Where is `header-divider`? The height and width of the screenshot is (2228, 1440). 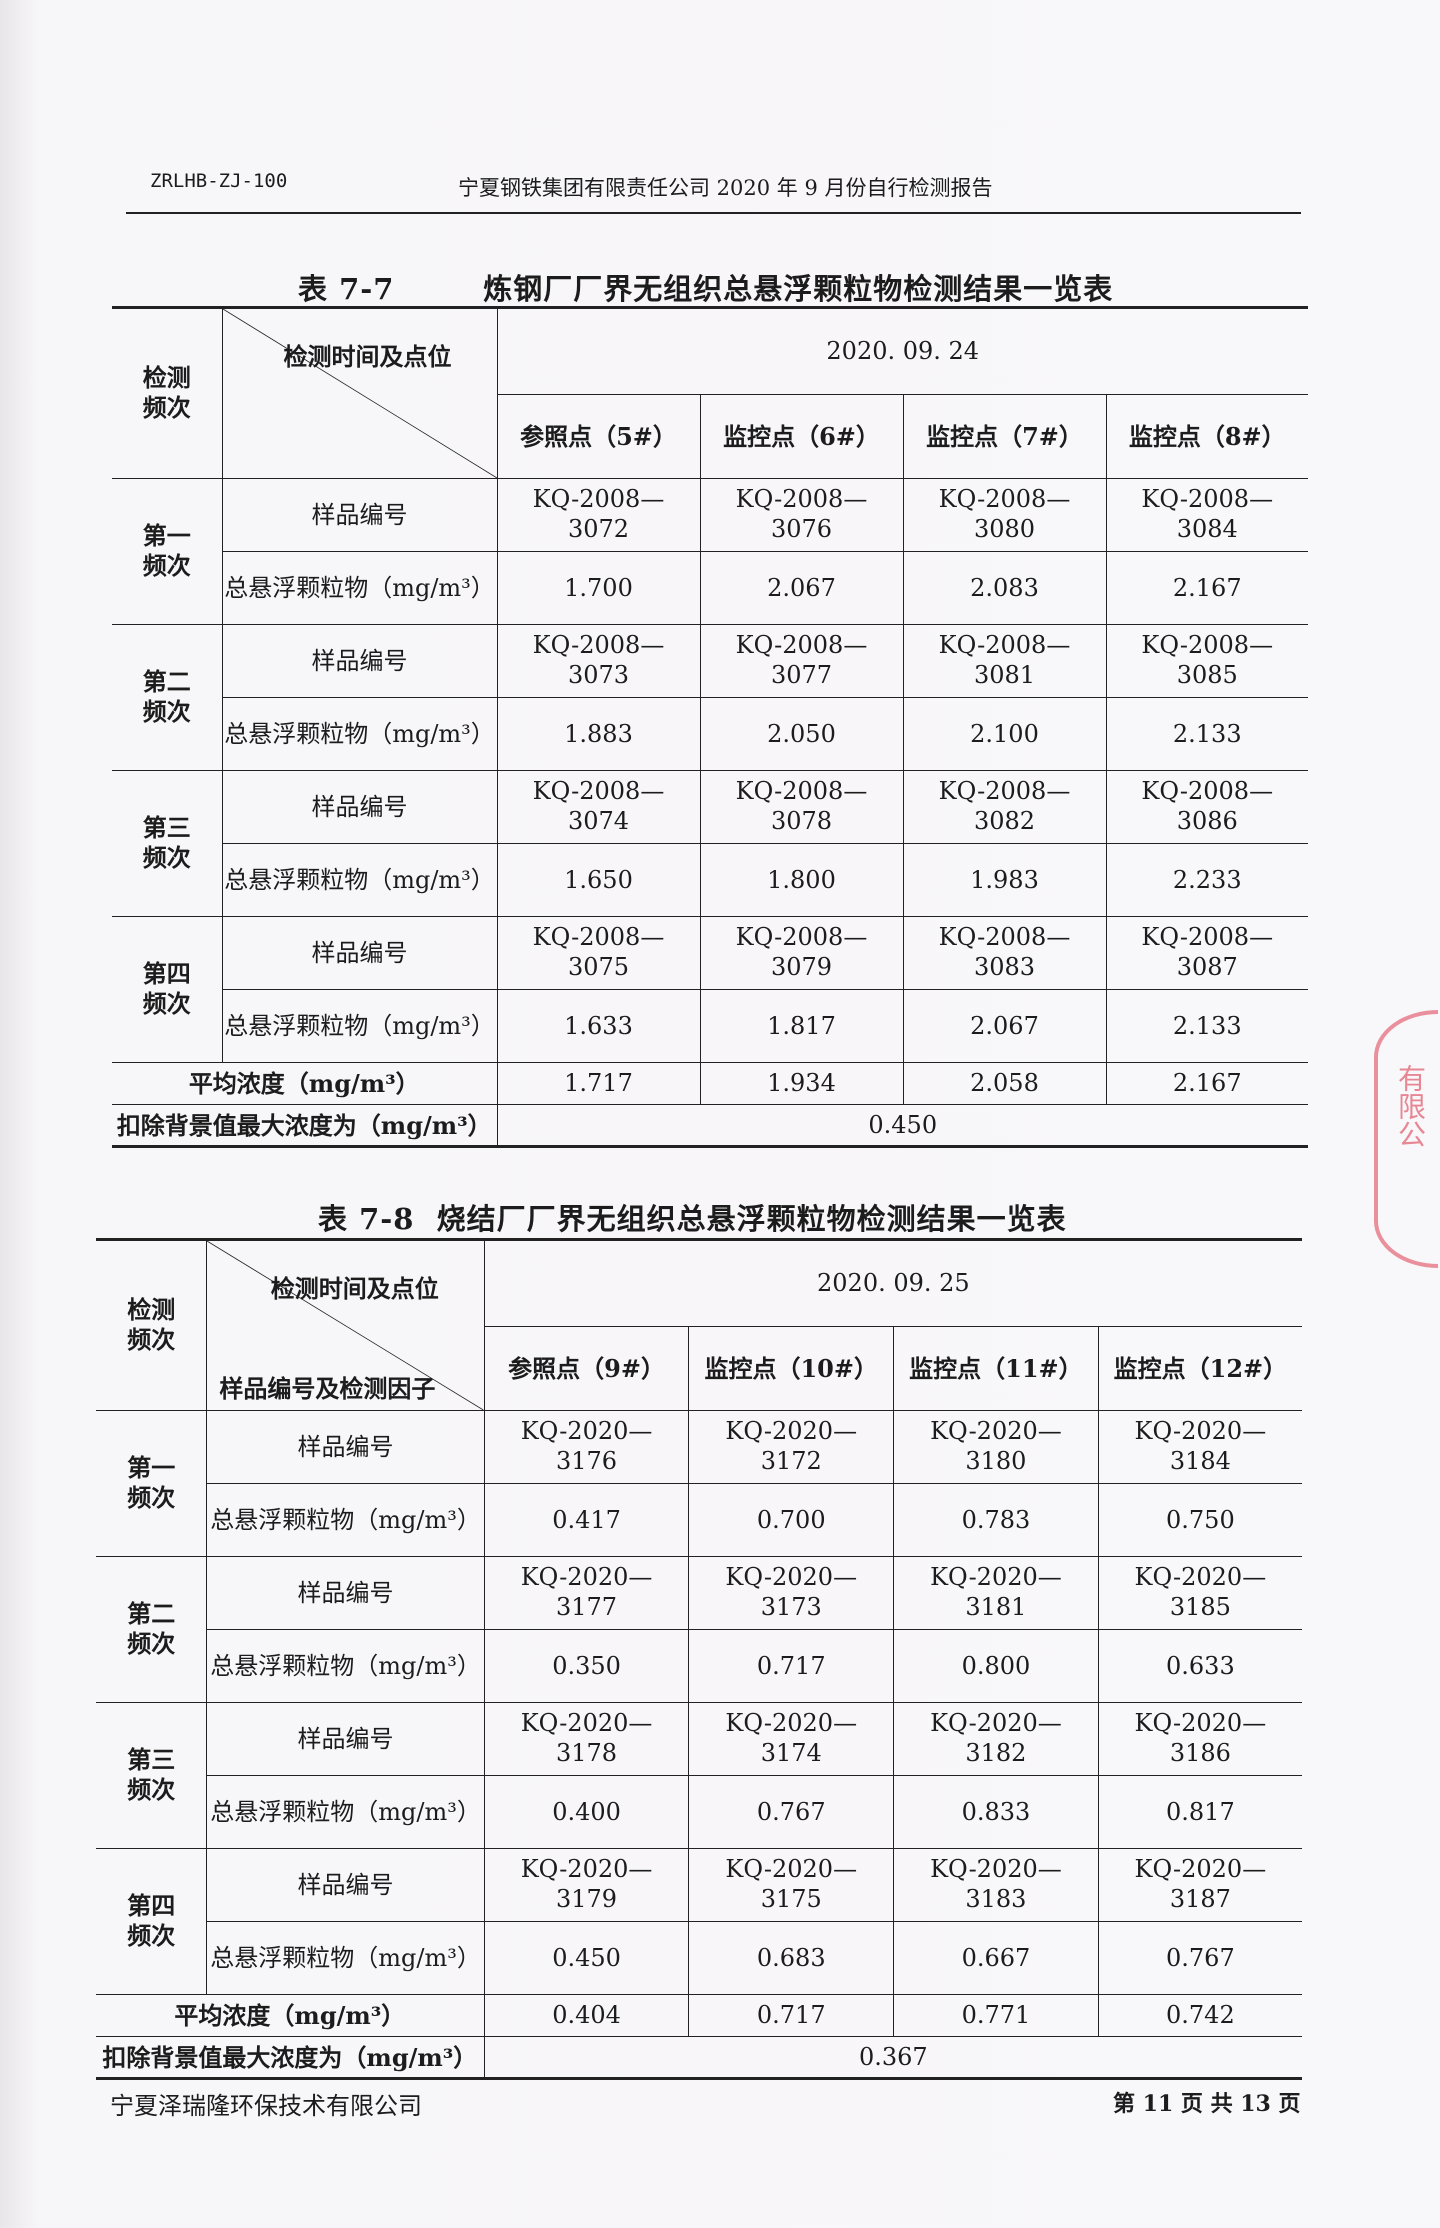 header-divider is located at coordinates (713, 213).